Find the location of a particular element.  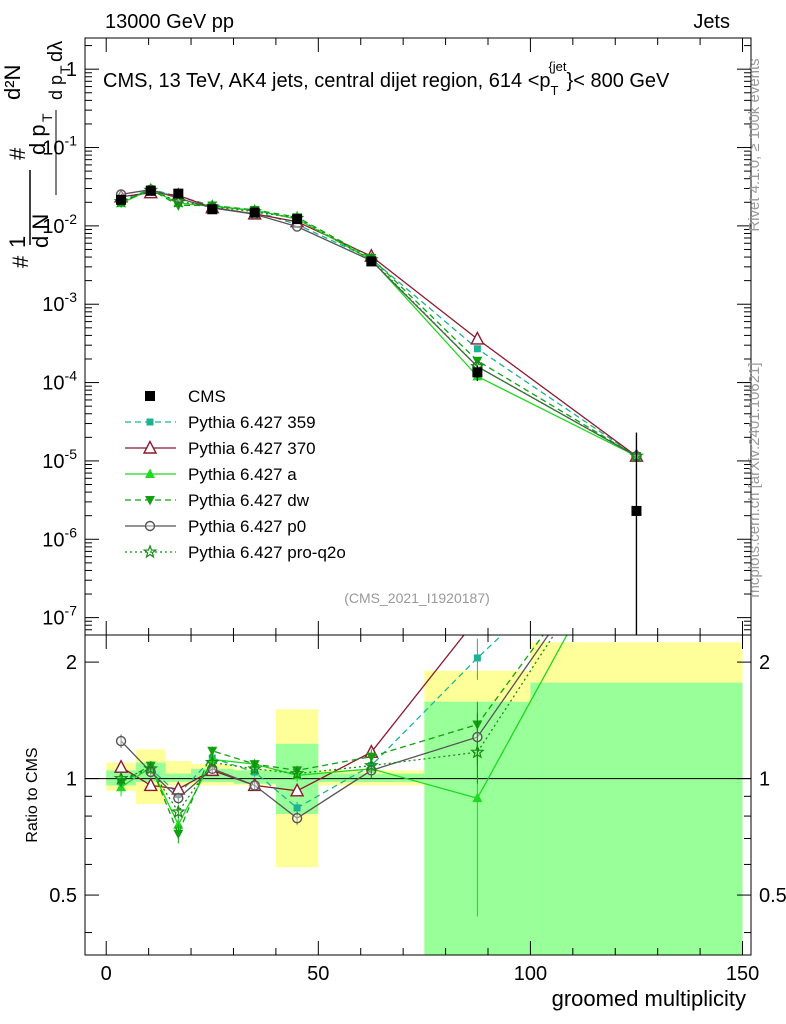

side-label-rivet: Rivet 4.1.0, ≥ 100k events is located at coordinates (754, 144).